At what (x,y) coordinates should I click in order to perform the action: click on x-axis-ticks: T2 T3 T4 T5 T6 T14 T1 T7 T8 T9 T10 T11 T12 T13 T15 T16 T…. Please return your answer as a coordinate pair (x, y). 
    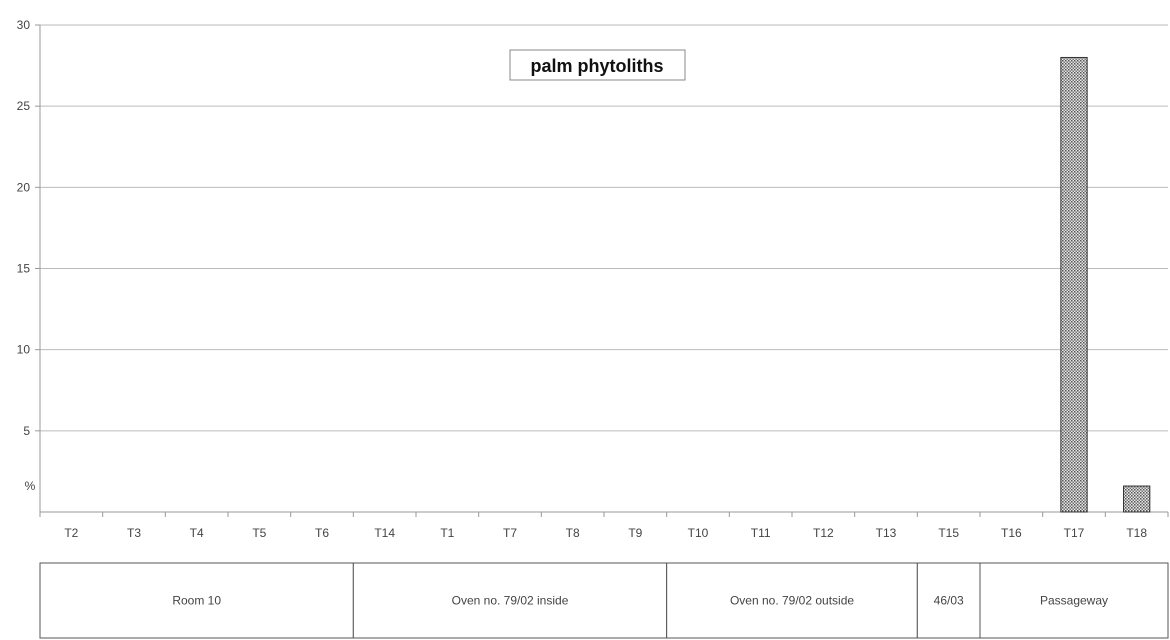
    Looking at the image, I should click on (604, 526).